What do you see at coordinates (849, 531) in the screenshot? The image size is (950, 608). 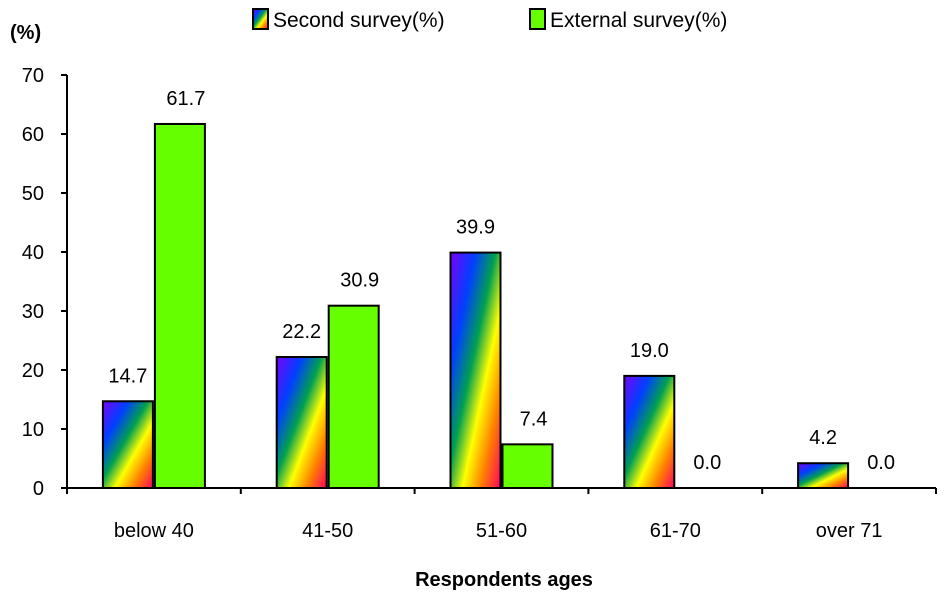 I see `x-tick-label: over 71` at bounding box center [849, 531].